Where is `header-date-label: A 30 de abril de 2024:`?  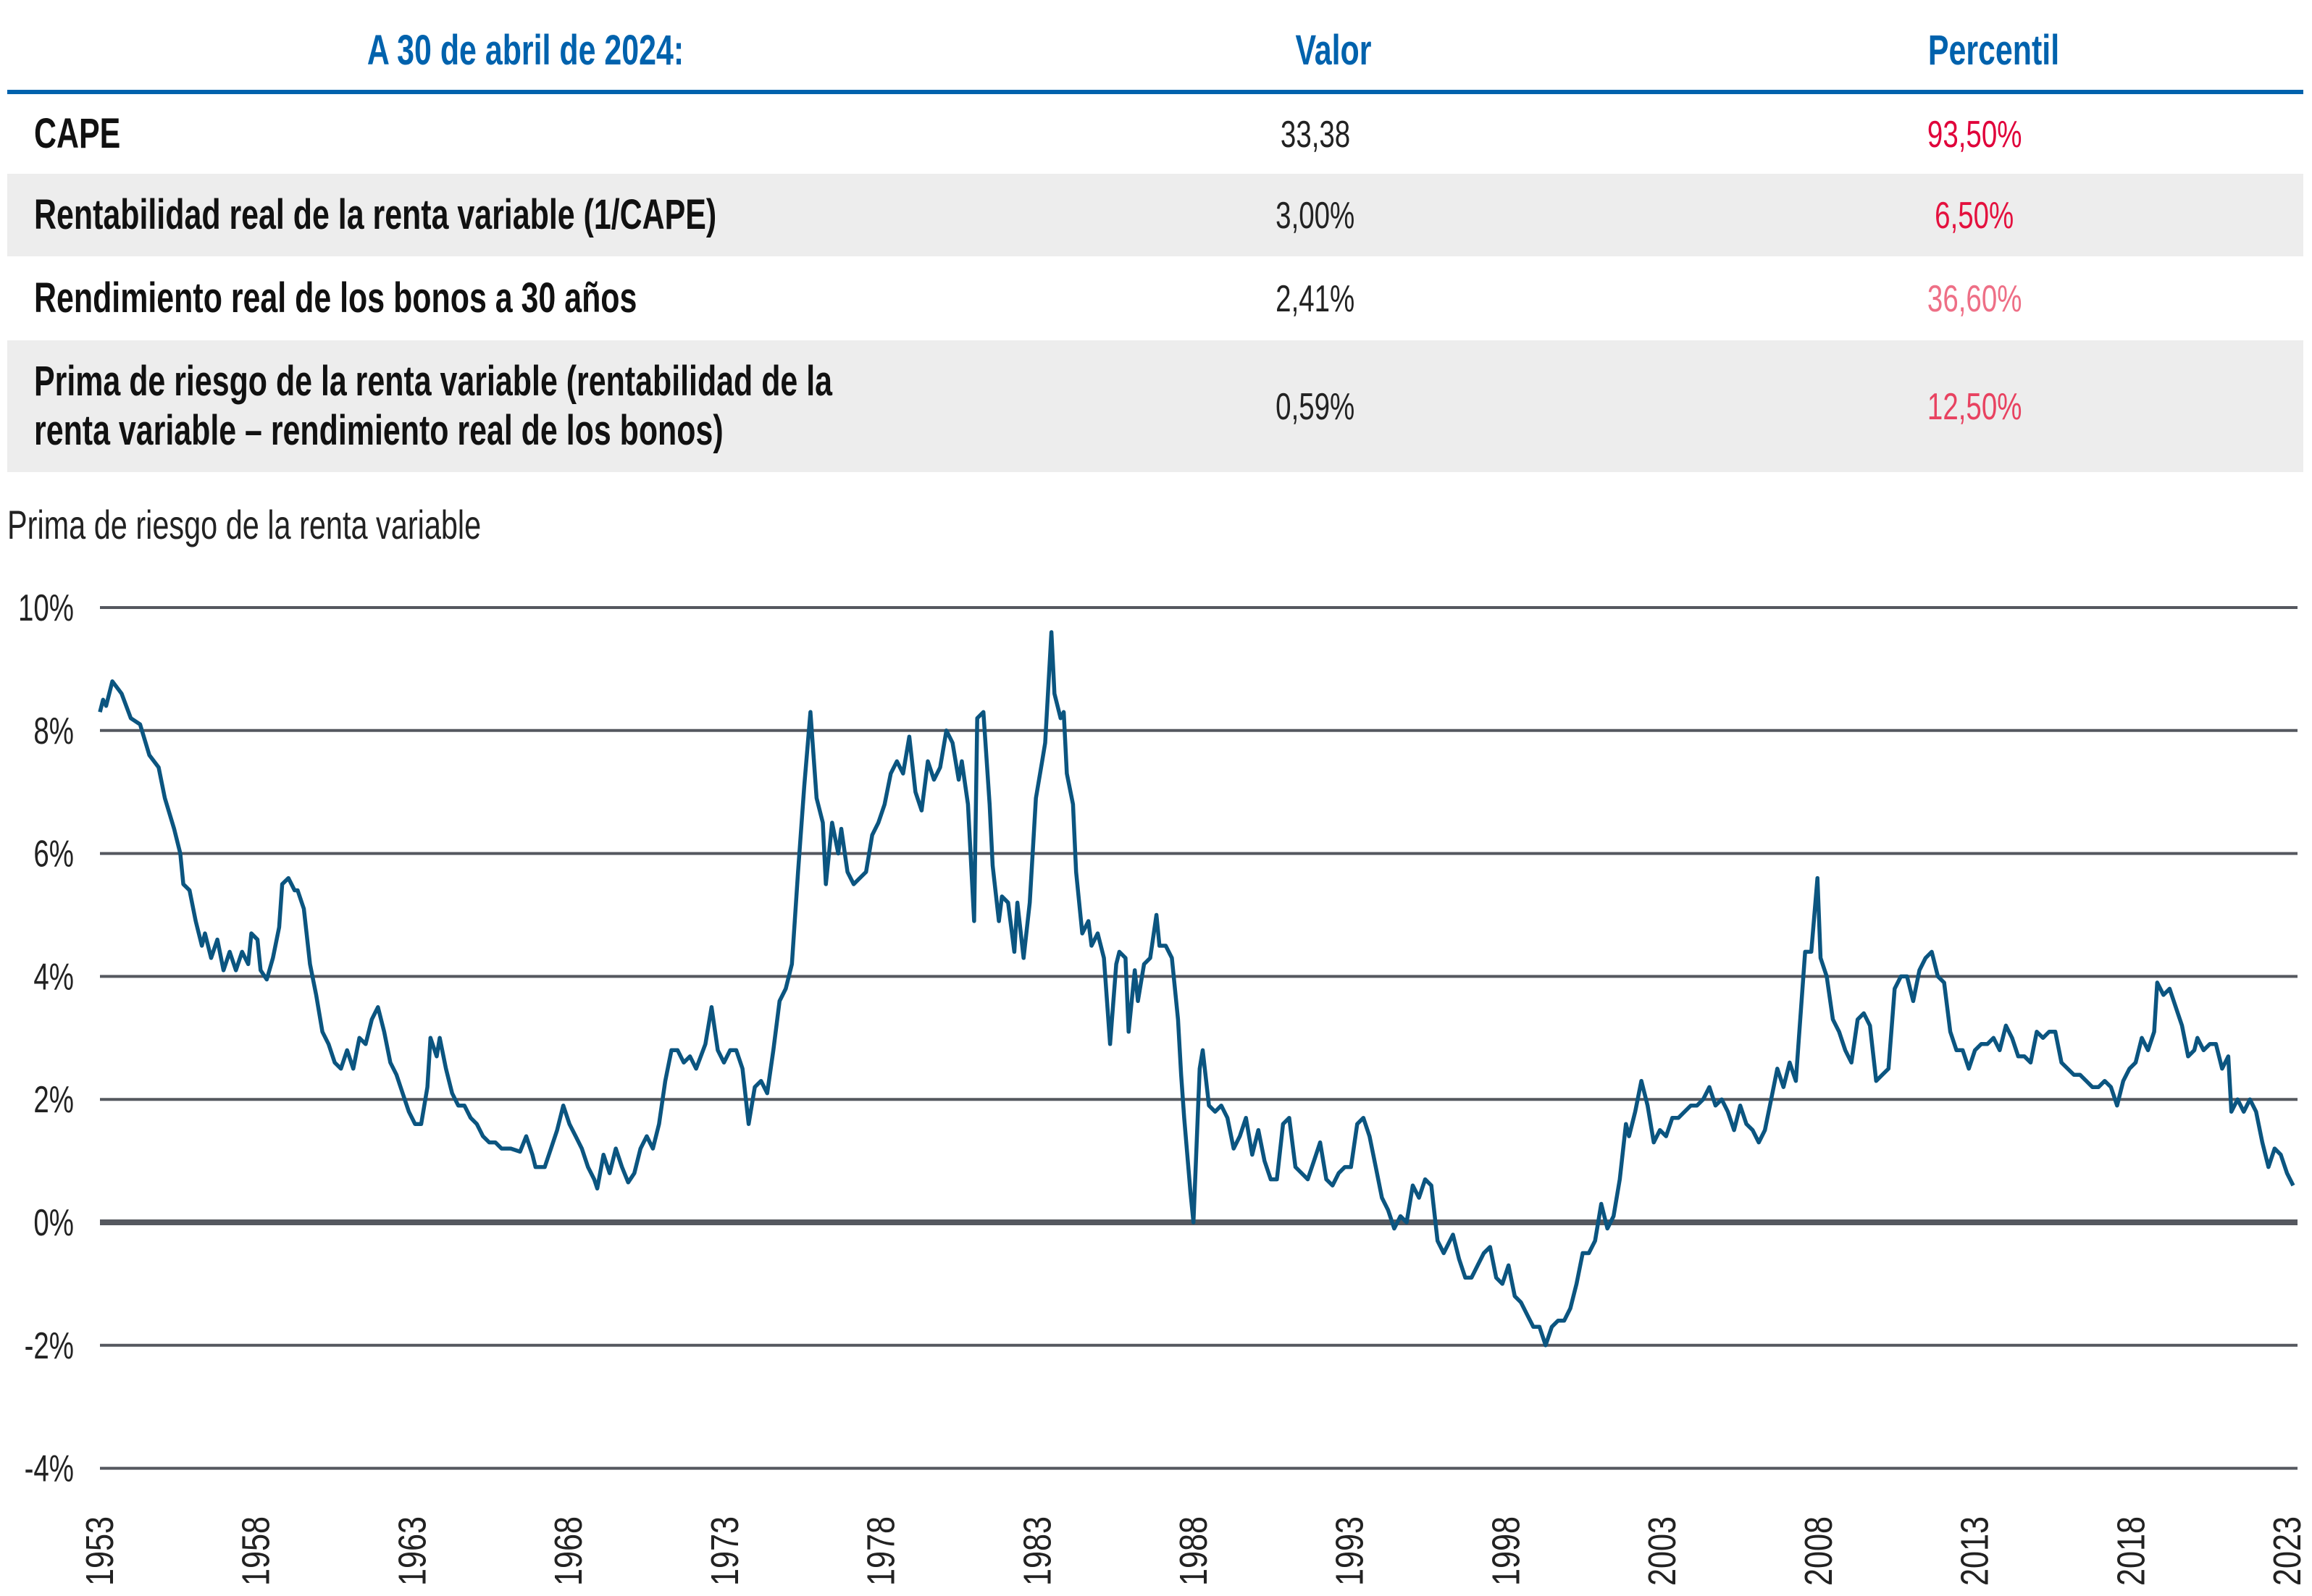 header-date-label: A 30 de abril de 2024: is located at coordinates (525, 50).